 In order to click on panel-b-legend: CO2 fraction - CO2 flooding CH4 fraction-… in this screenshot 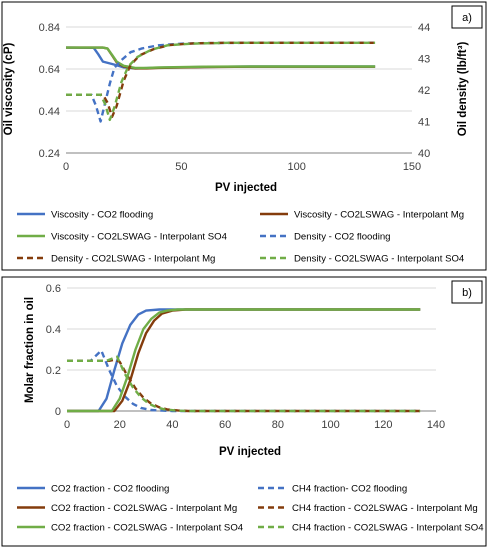, I will do `click(250, 509)`.